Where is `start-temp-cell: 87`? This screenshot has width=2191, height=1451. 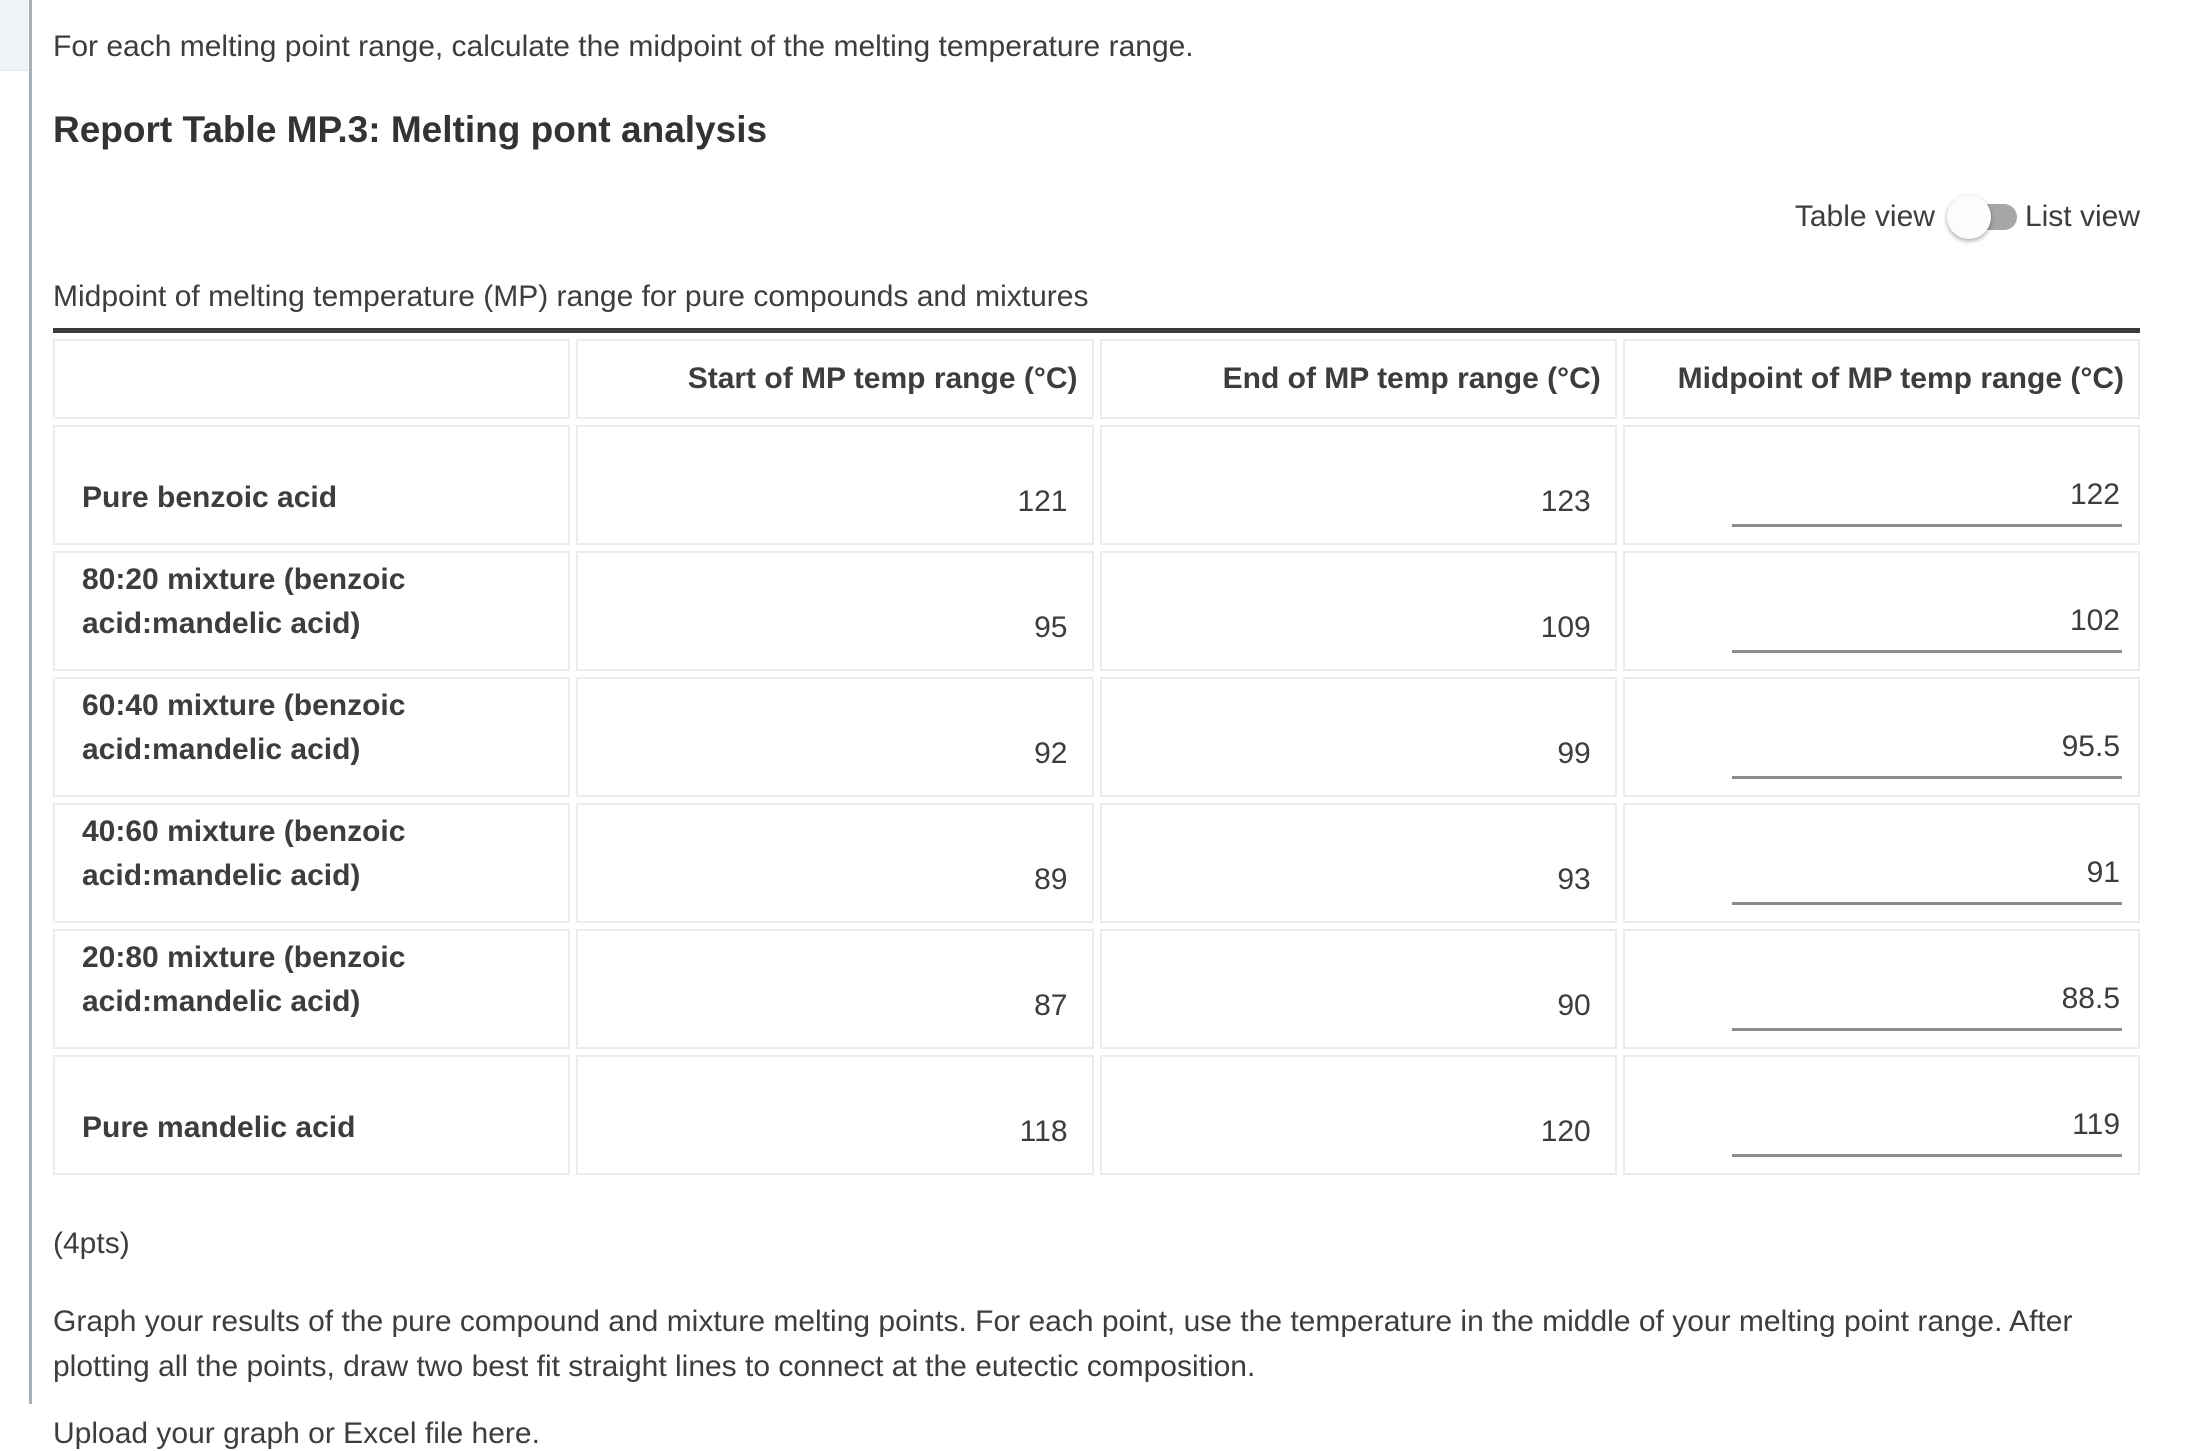 start-temp-cell: 87 is located at coordinates (835, 989).